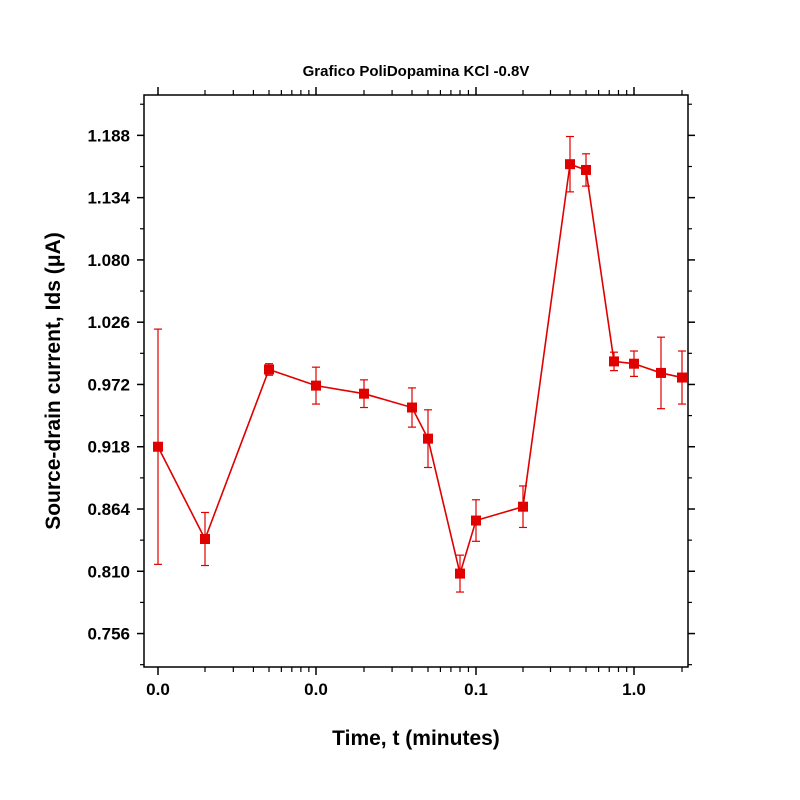 The image size is (800, 800). I want to click on y-tick-label: 0.864, so click(108, 509).